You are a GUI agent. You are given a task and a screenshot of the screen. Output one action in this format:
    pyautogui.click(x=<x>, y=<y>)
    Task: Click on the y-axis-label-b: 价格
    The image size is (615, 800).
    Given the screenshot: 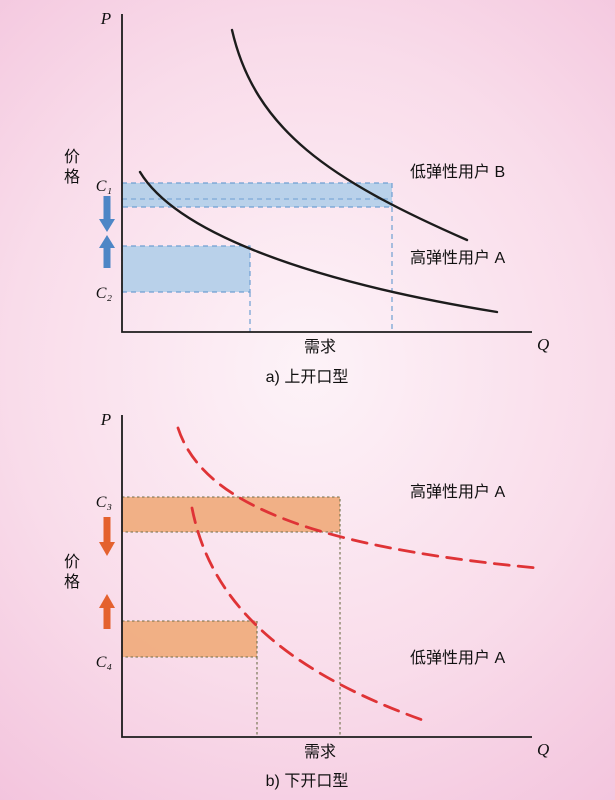 What is the action you would take?
    pyautogui.click(x=69, y=573)
    